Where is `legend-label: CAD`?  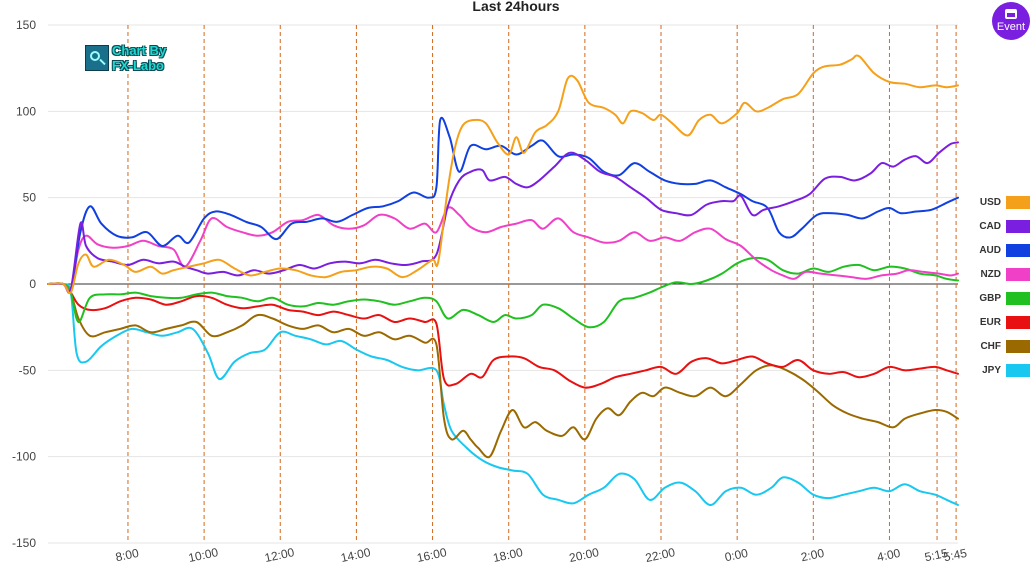
legend-label: CAD is located at coordinates (990, 226).